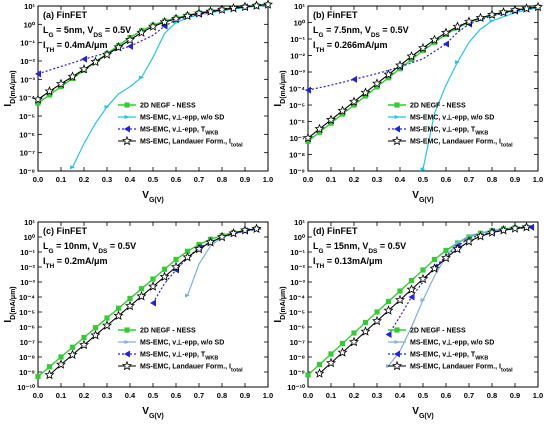 The image size is (550, 424). Describe the element at coordinates (299, 222) in the screenshot. I see `y-tick-label: 10¹` at that location.